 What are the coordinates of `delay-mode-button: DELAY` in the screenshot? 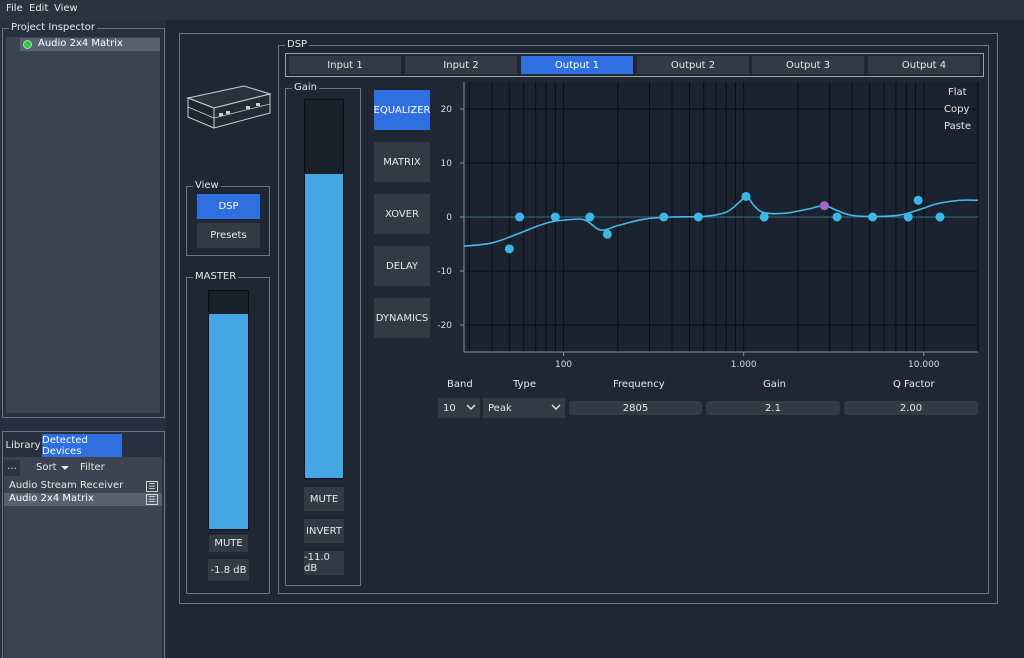 It's located at (402, 266).